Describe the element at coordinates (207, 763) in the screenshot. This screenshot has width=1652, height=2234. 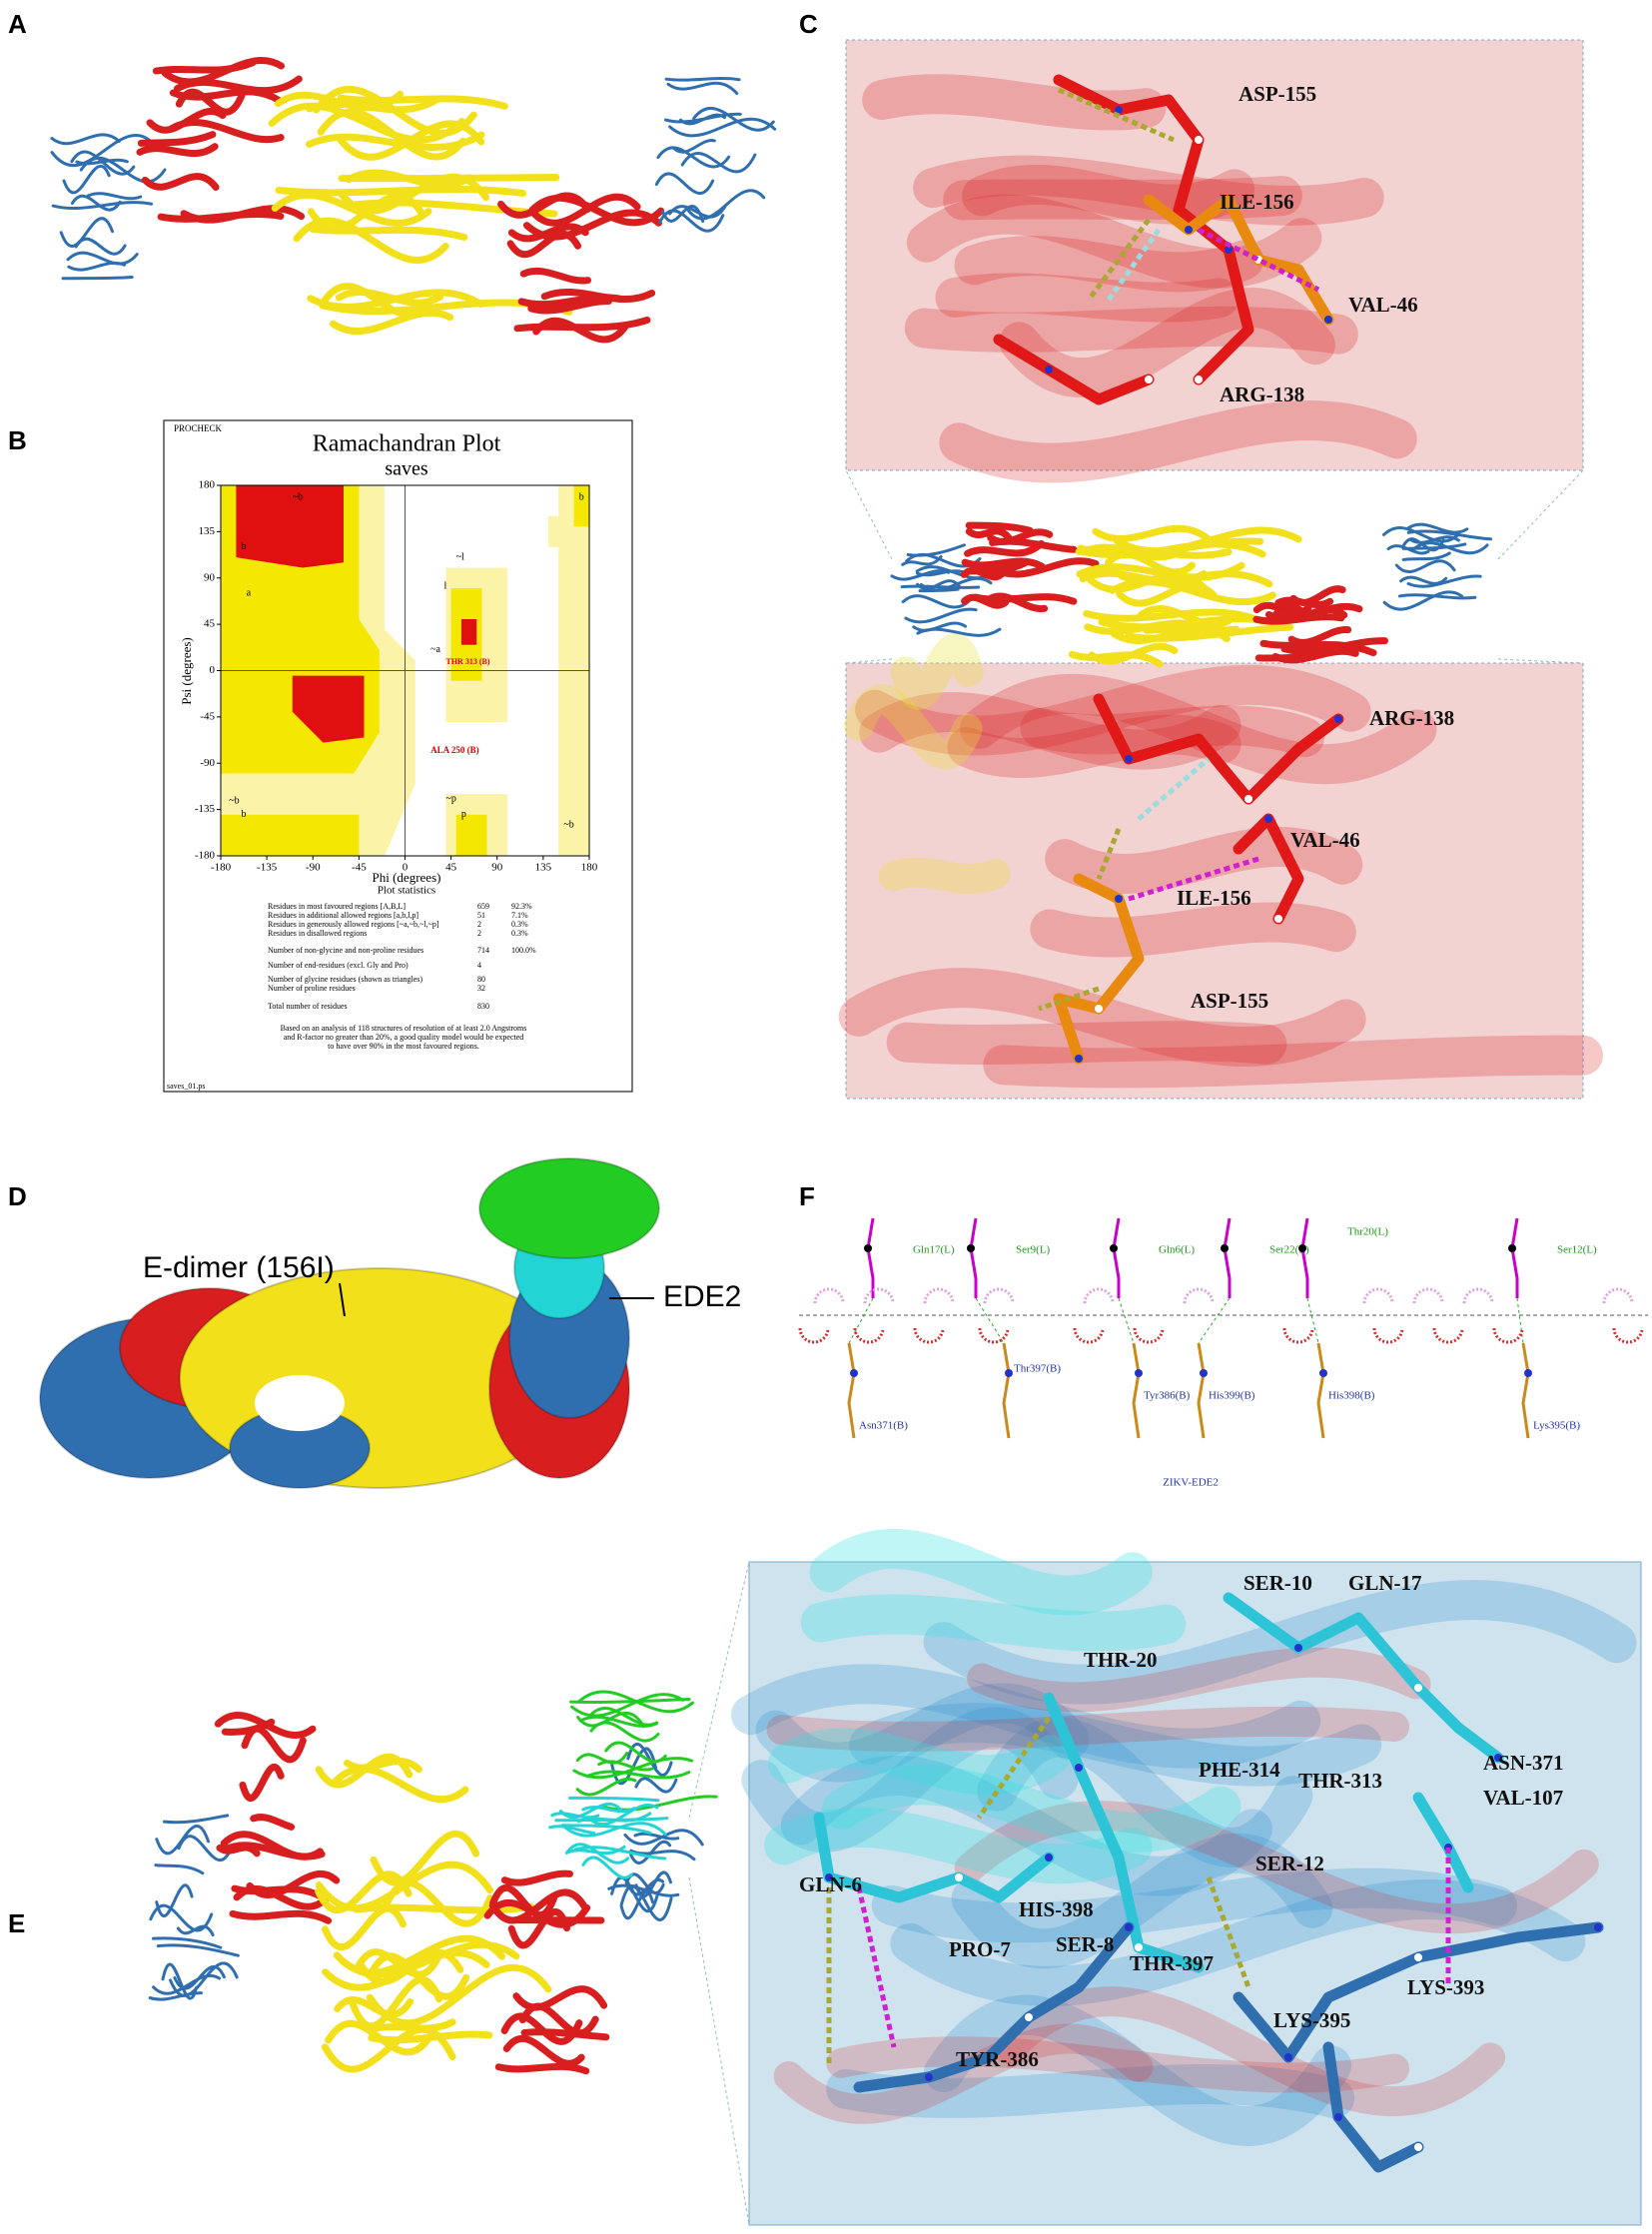
I see `y-tick-label: -90` at that location.